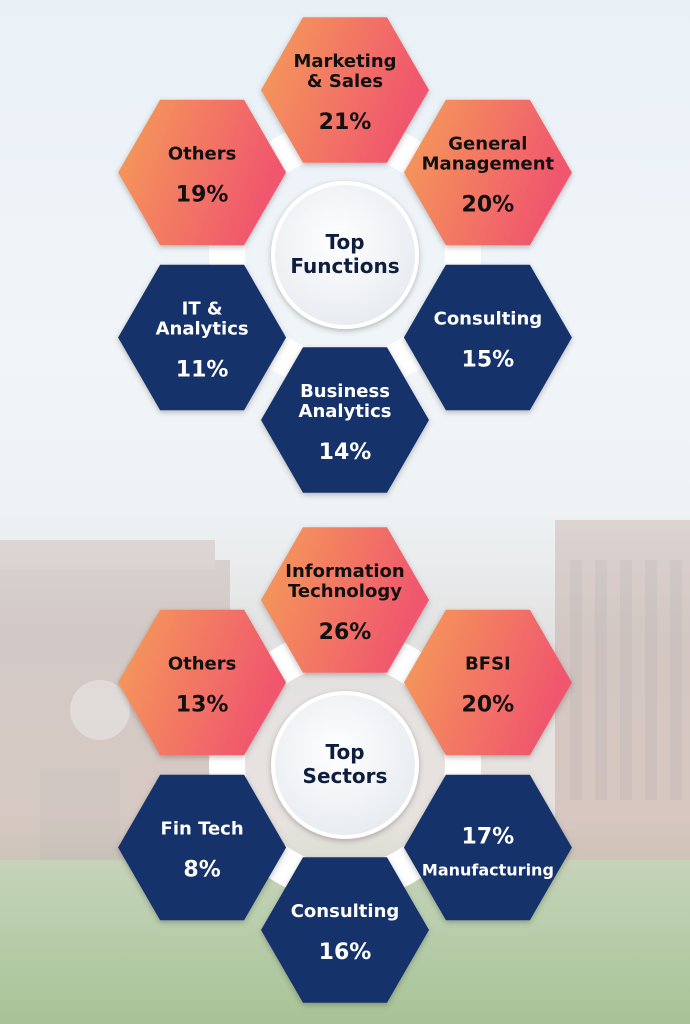 Image resolution: width=690 pixels, height=1024 pixels. What do you see at coordinates (345, 952) in the screenshot?
I see `segment-value: 16%` at bounding box center [345, 952].